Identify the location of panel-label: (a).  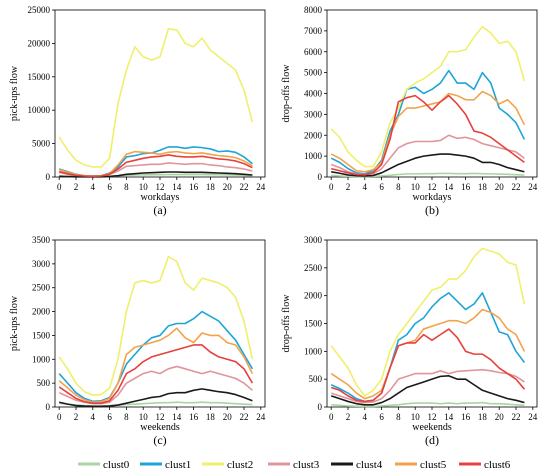
(159, 210).